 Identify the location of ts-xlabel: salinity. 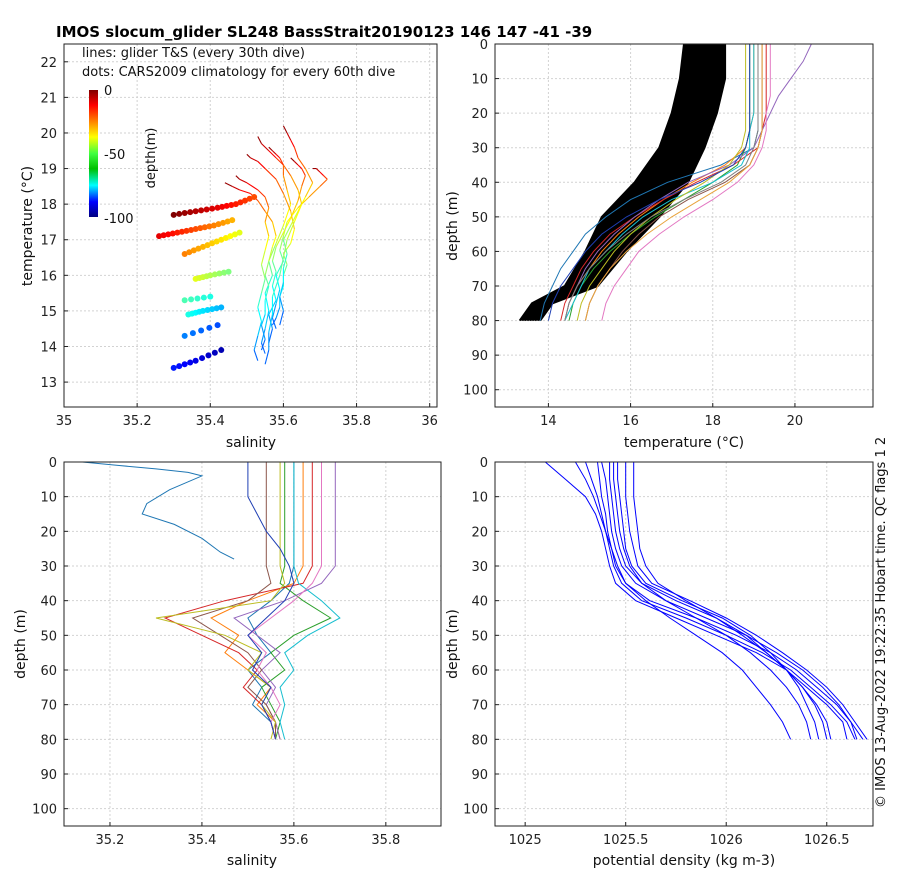
(251, 443).